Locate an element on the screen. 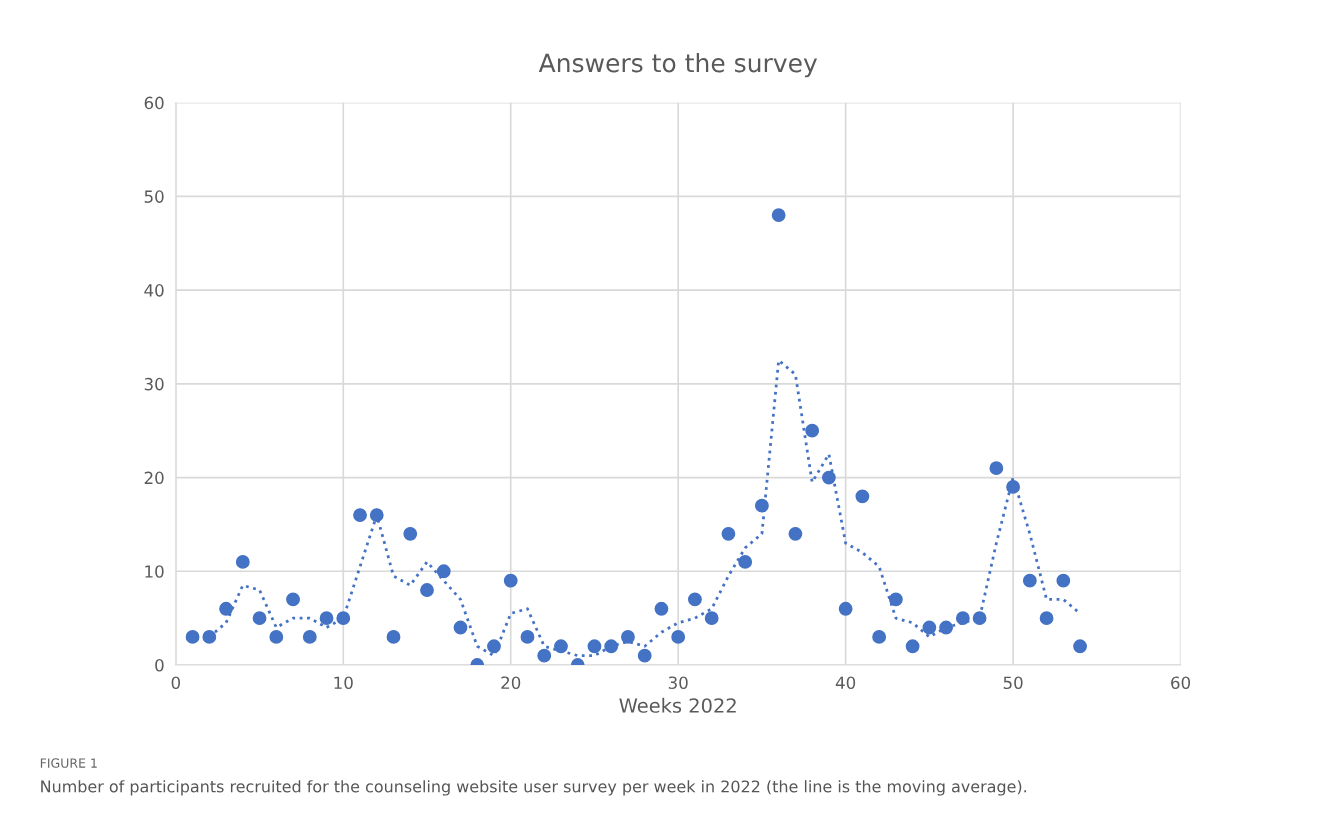  x-tick-label: 30 is located at coordinates (678, 683).